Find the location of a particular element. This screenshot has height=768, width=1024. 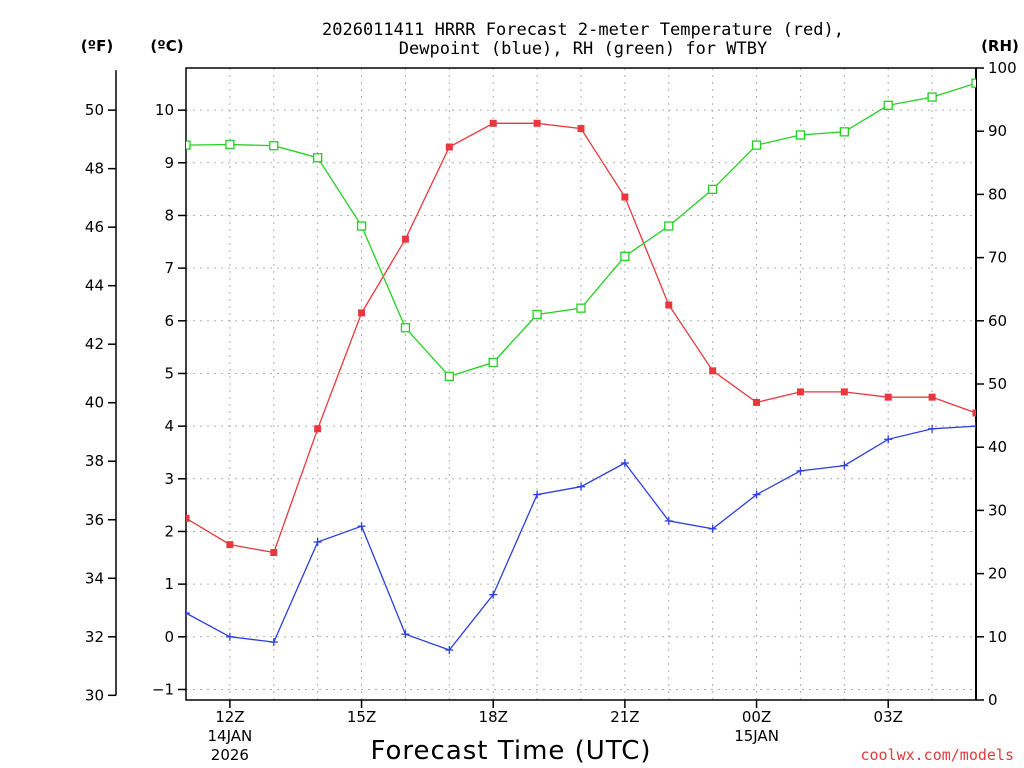

rh-tick-label: 0 is located at coordinates (993, 700).